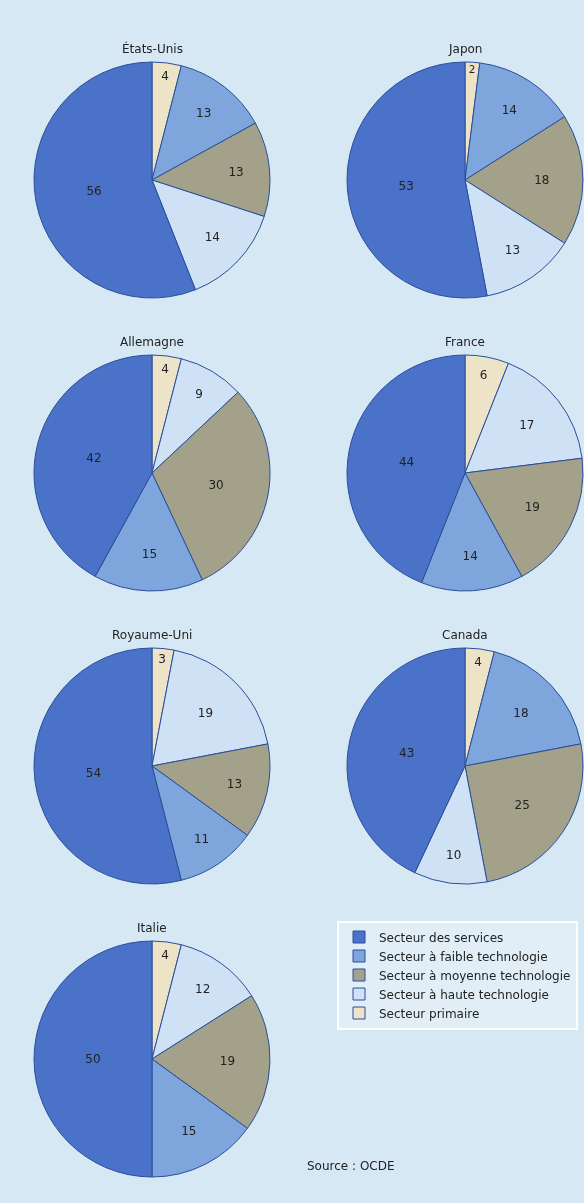 The height and width of the screenshot is (1203, 584). What do you see at coordinates (429, 1013) in the screenshot?
I see `legend-label: Secteur primaire` at bounding box center [429, 1013].